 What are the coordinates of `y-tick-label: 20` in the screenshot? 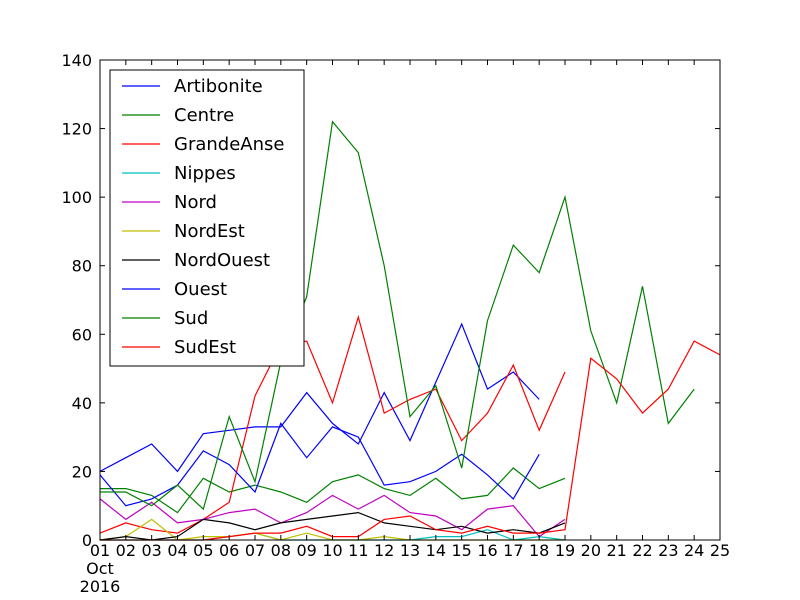 It's located at (82, 471).